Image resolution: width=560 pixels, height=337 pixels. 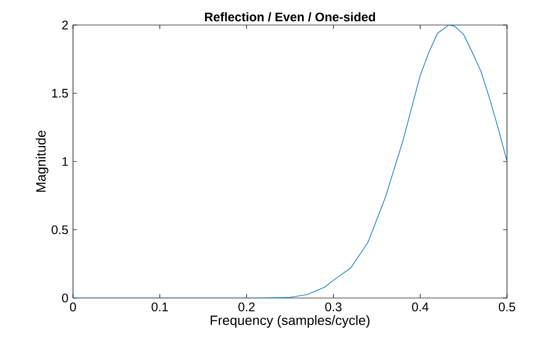 I want to click on x-tick-label: 0.1, so click(x=160, y=307).